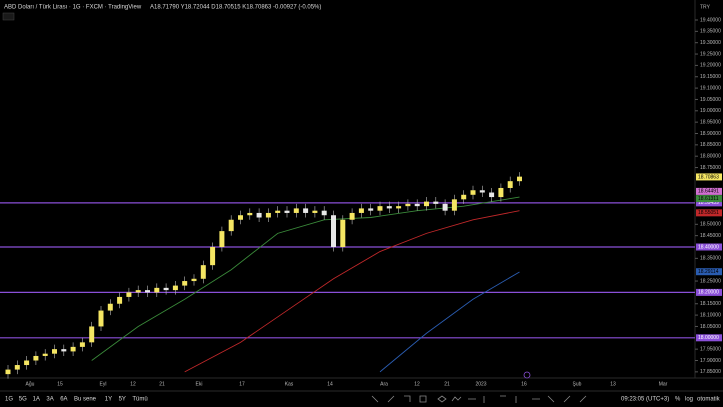 The image size is (723, 407). Describe the element at coordinates (710, 32) in the screenshot. I see `y-tick-label: 19.35000` at that location.